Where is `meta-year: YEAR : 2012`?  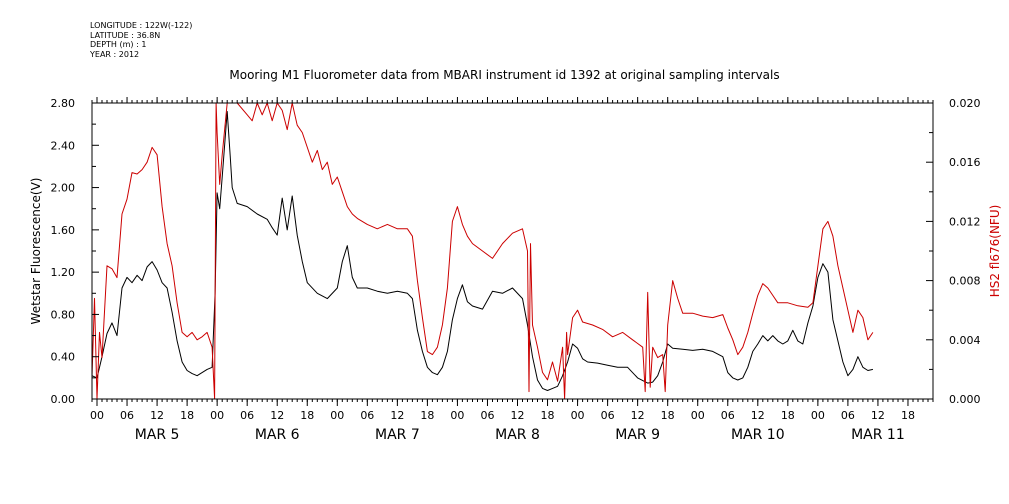 meta-year: YEAR : 2012 is located at coordinates (115, 54).